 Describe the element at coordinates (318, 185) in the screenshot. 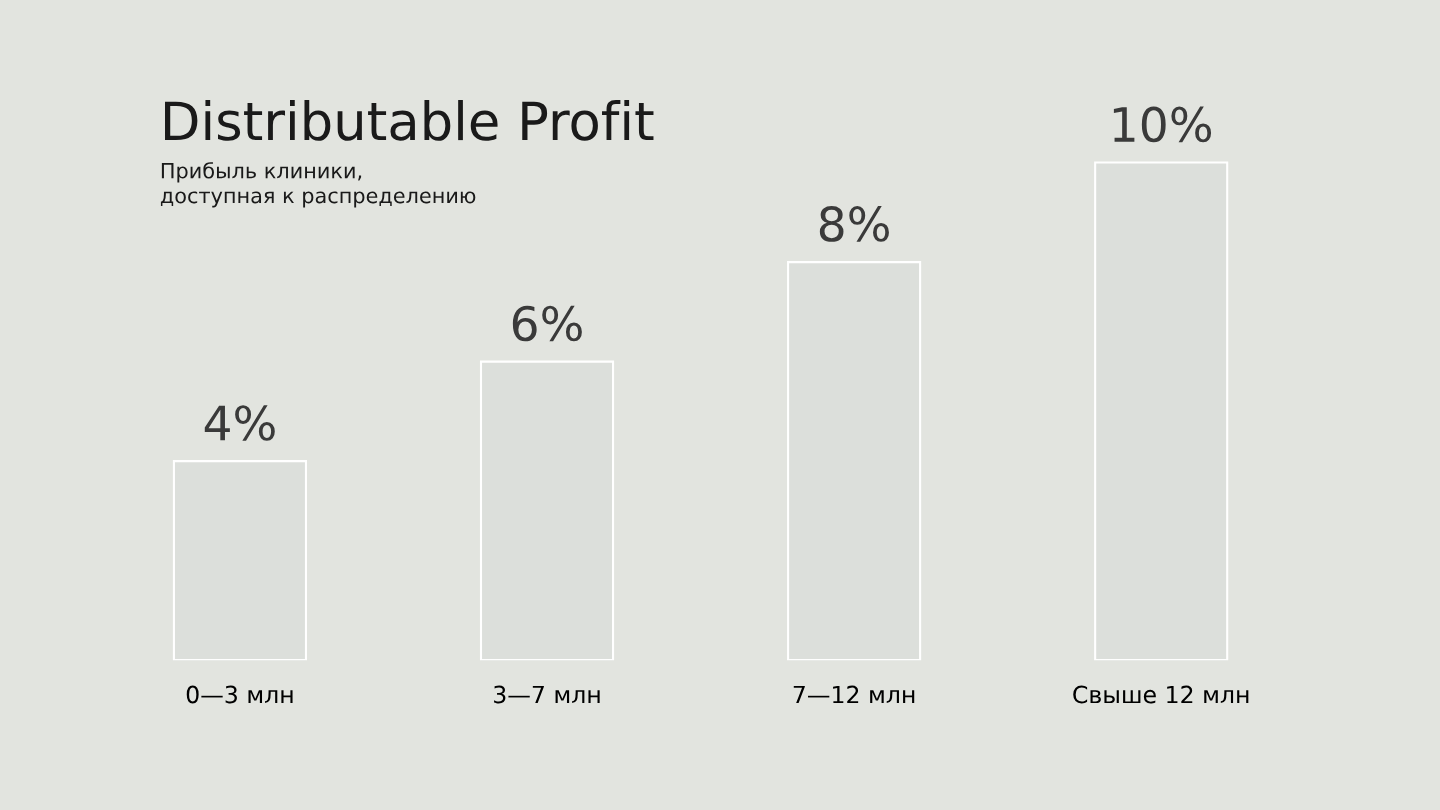

I see `text: Прибыль клиники, доступная к распределению` at that location.